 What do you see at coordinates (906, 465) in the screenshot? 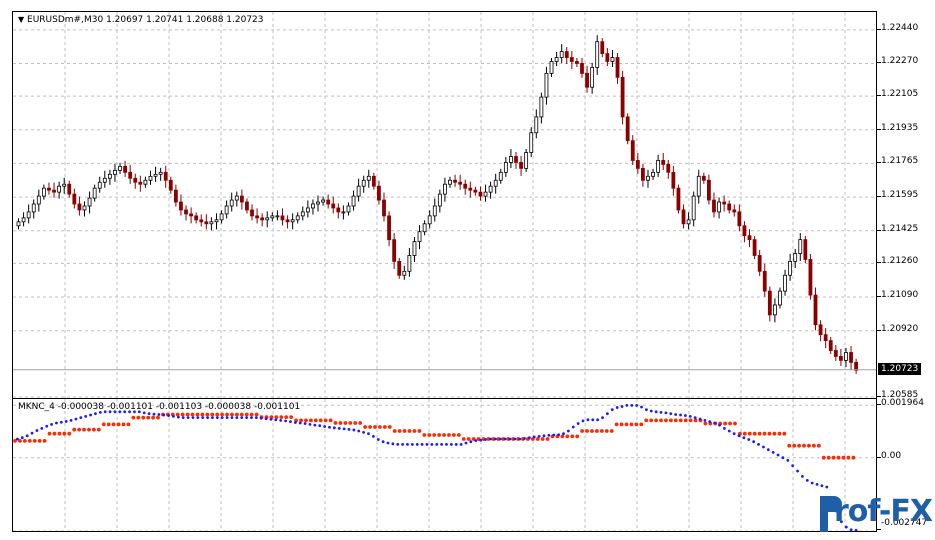
I see `indicator-axis: 0.001964 0.00 -0.002747` at bounding box center [906, 465].